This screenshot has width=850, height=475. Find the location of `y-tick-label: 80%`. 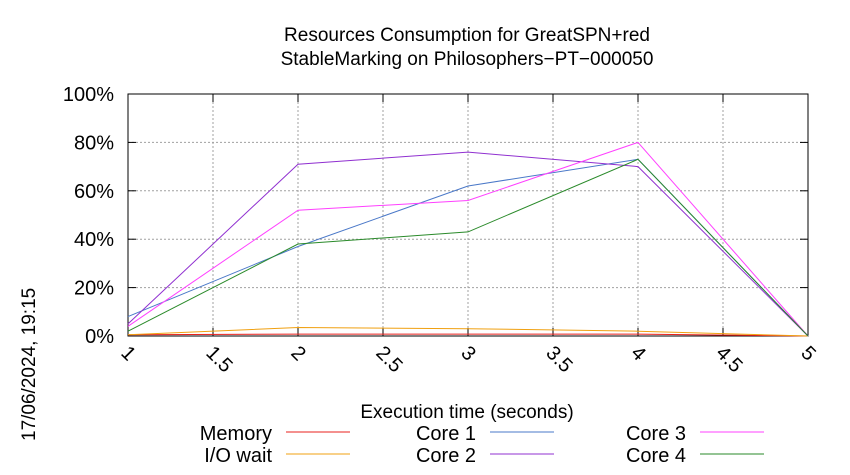

y-tick-label: 80% is located at coordinates (94, 143).